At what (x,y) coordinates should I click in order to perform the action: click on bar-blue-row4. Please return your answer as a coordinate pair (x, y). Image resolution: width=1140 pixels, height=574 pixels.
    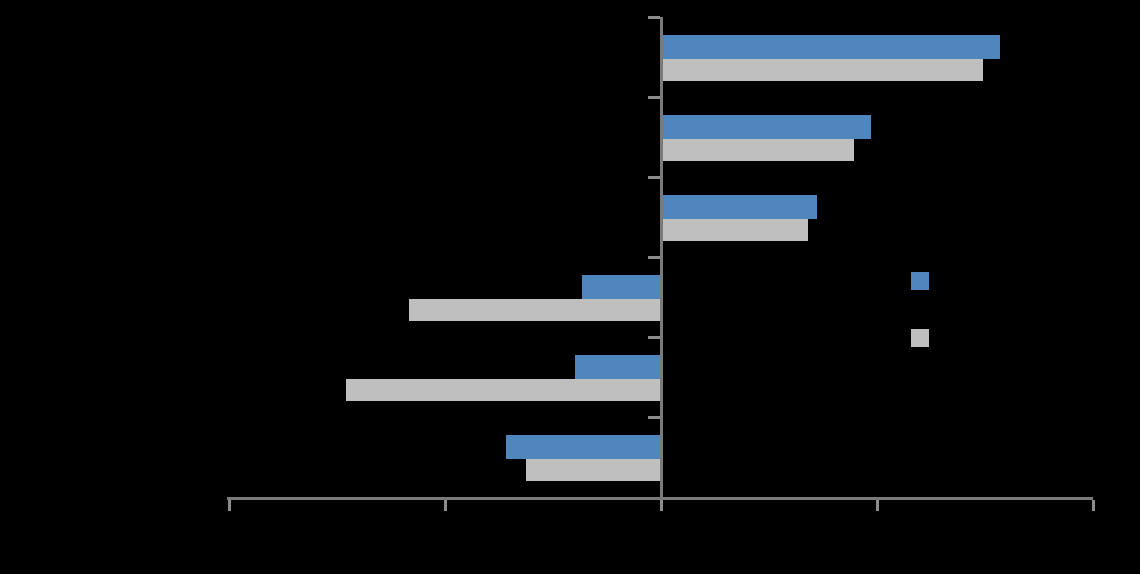
    Looking at the image, I should click on (620, 286).